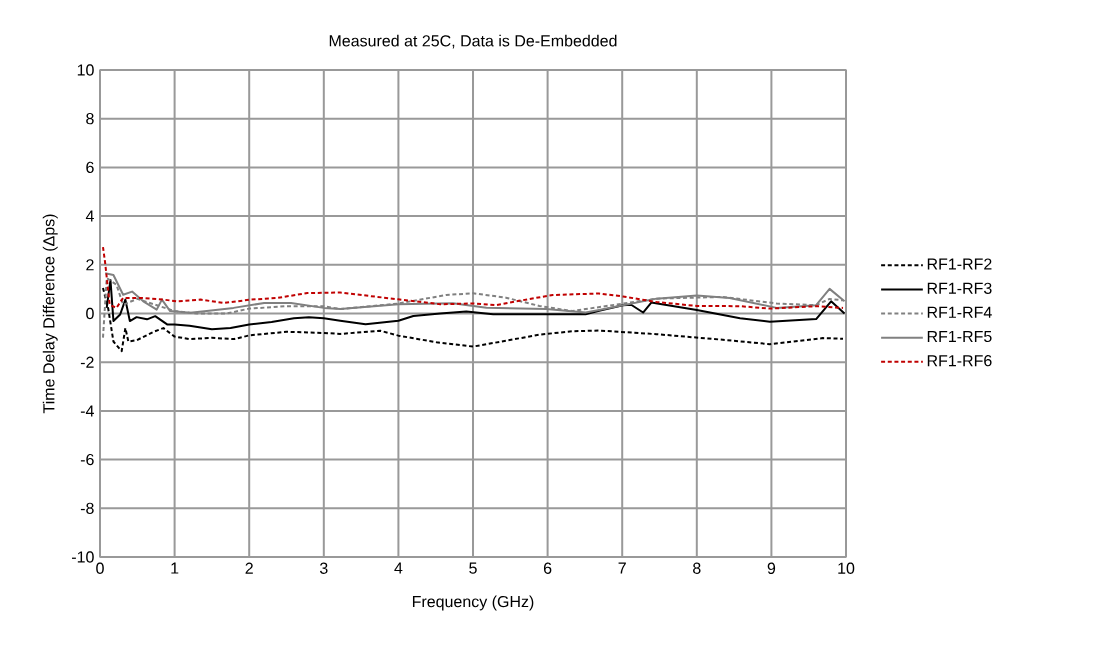  I want to click on y-axis-title: Time Delay Difference (Δps), so click(50, 314).